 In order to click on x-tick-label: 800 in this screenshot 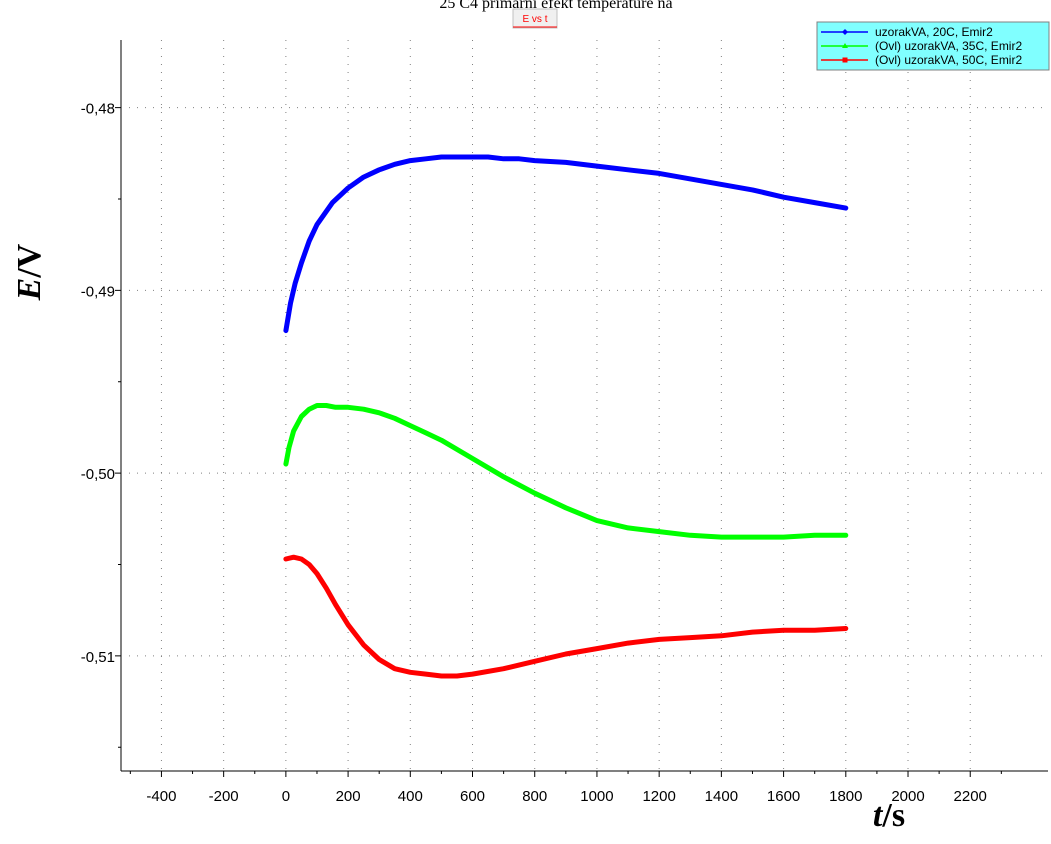, I will do `click(534, 796)`.